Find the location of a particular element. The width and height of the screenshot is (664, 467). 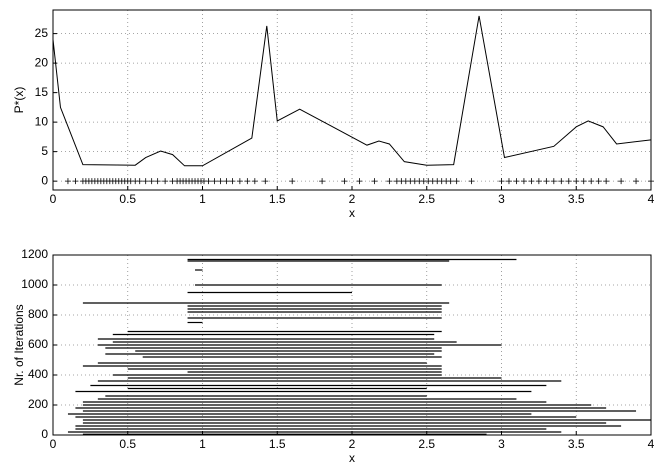

y-tick-label: 15 is located at coordinates (42, 92).